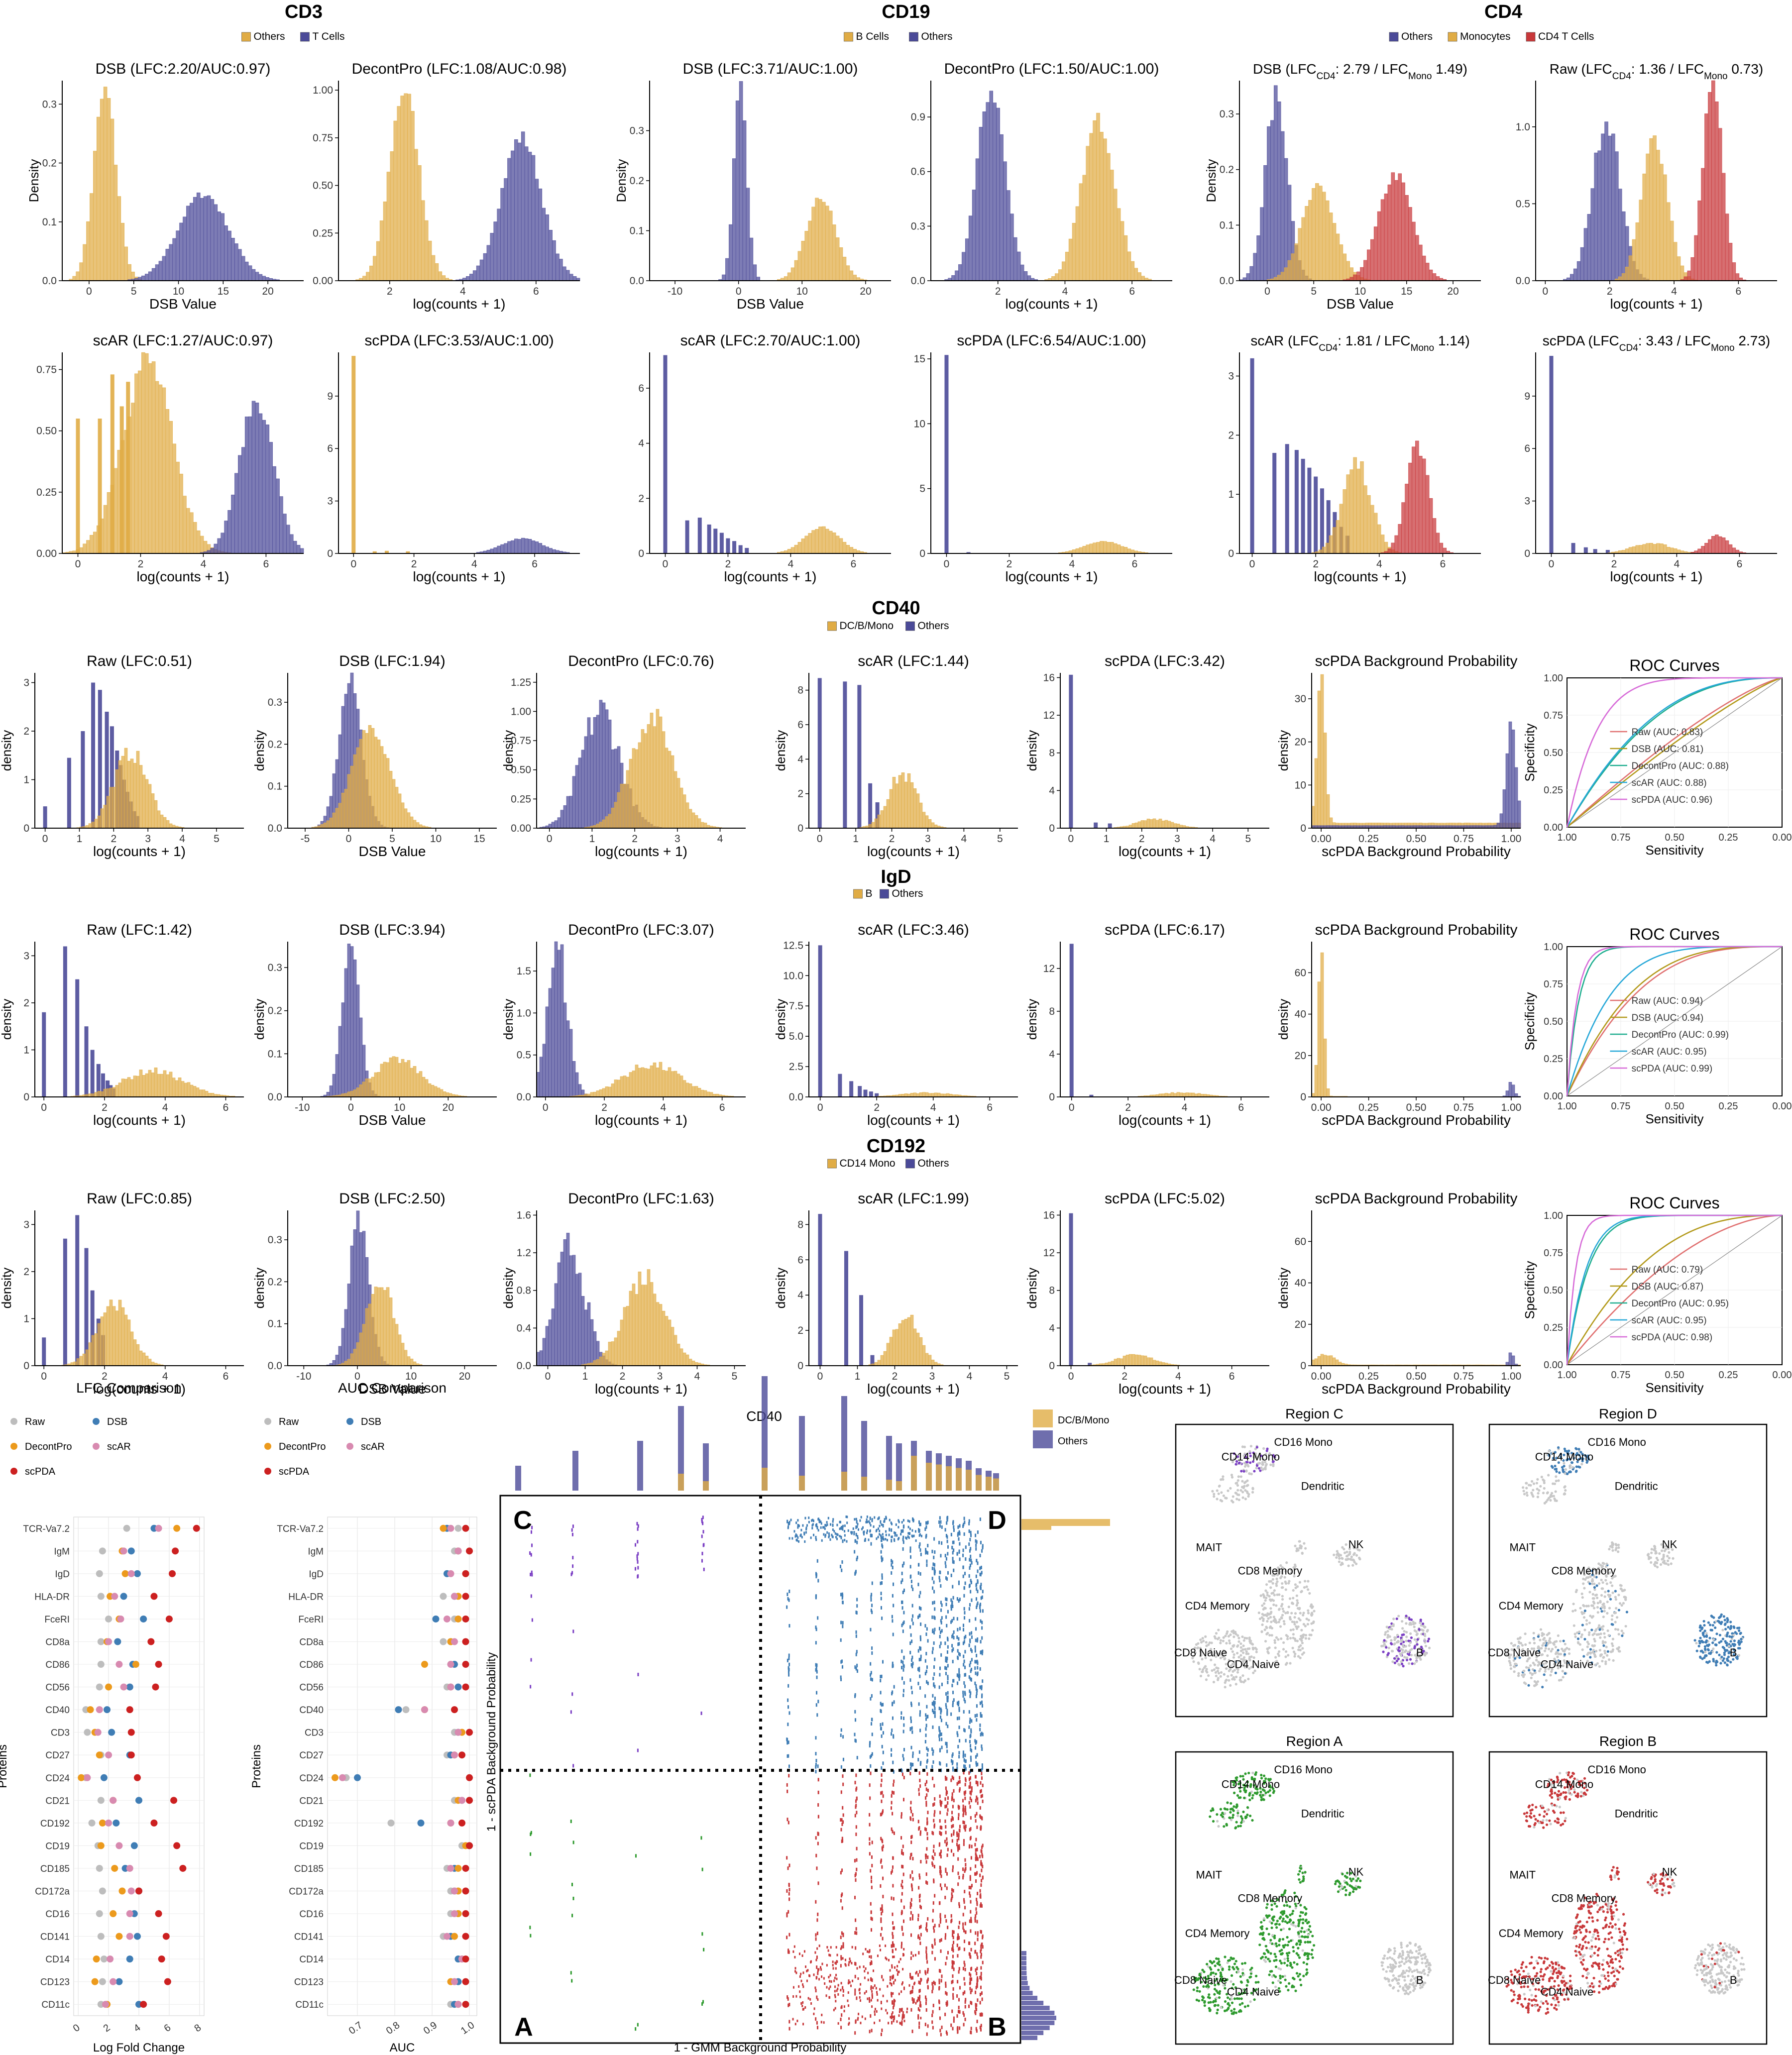 This screenshot has width=1792, height=2055. What do you see at coordinates (1360, 304) in the screenshot?
I see `x-axis-label: DSB Value` at bounding box center [1360, 304].